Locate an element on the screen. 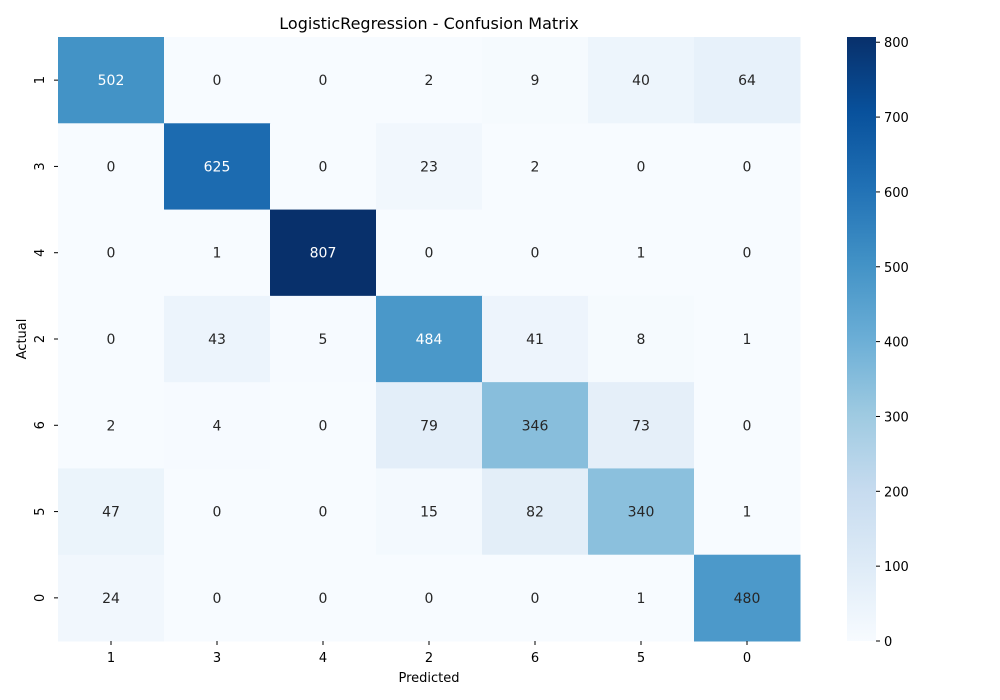  x-tick-label: 2 is located at coordinates (429, 658).